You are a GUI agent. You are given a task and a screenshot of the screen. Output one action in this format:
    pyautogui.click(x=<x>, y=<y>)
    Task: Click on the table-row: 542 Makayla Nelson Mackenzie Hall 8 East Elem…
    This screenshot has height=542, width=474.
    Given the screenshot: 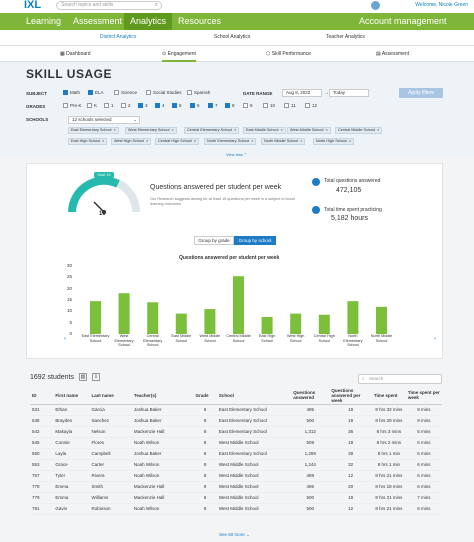 What is the action you would take?
    pyautogui.click(x=236, y=432)
    